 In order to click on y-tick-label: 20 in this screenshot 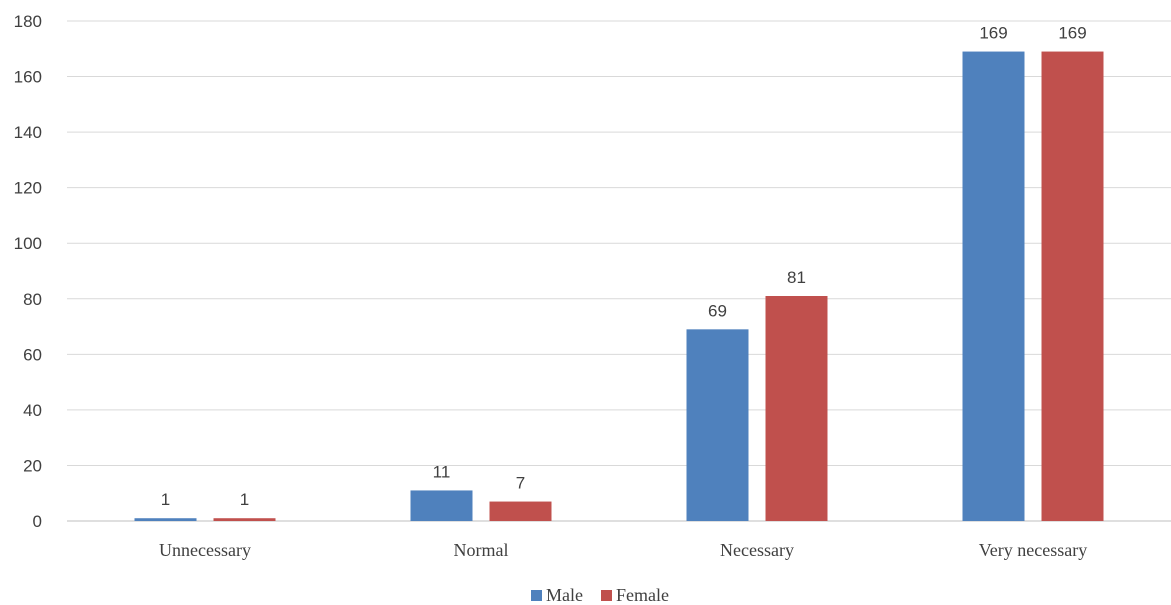, I will do `click(32, 465)`.